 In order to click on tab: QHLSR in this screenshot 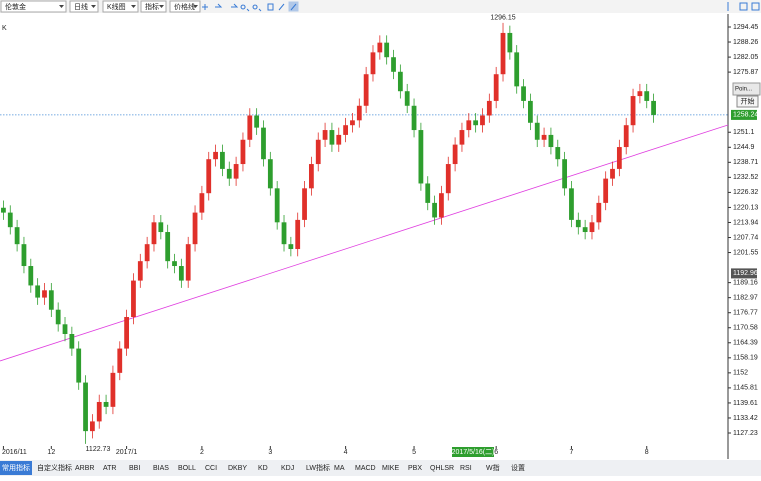, I will do `click(442, 468)`.